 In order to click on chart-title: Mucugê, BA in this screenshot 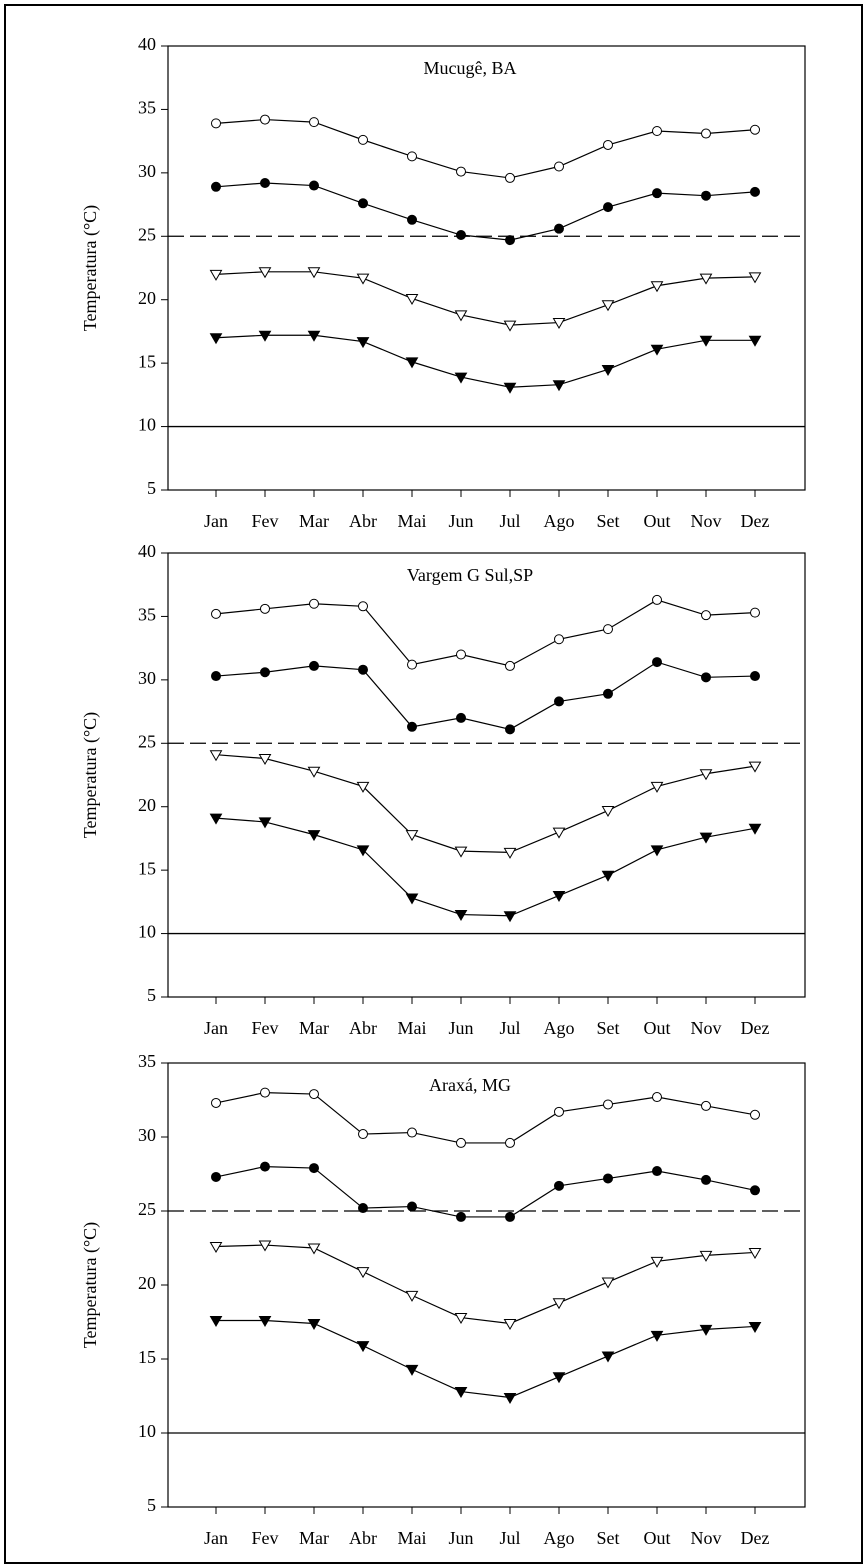, I will do `click(470, 68)`.